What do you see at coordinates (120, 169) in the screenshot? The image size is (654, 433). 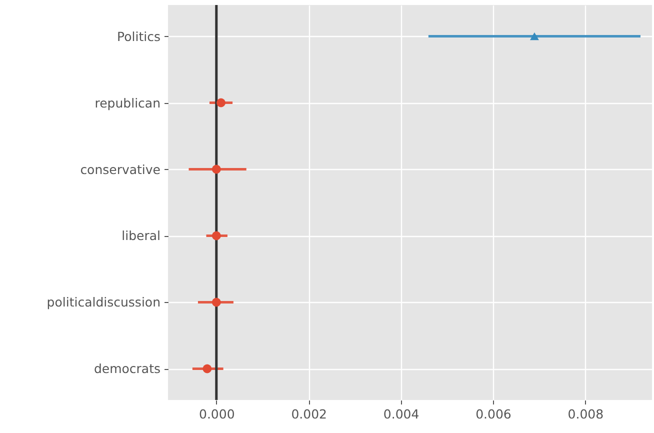 I see `y-tick-label: conservative` at bounding box center [120, 169].